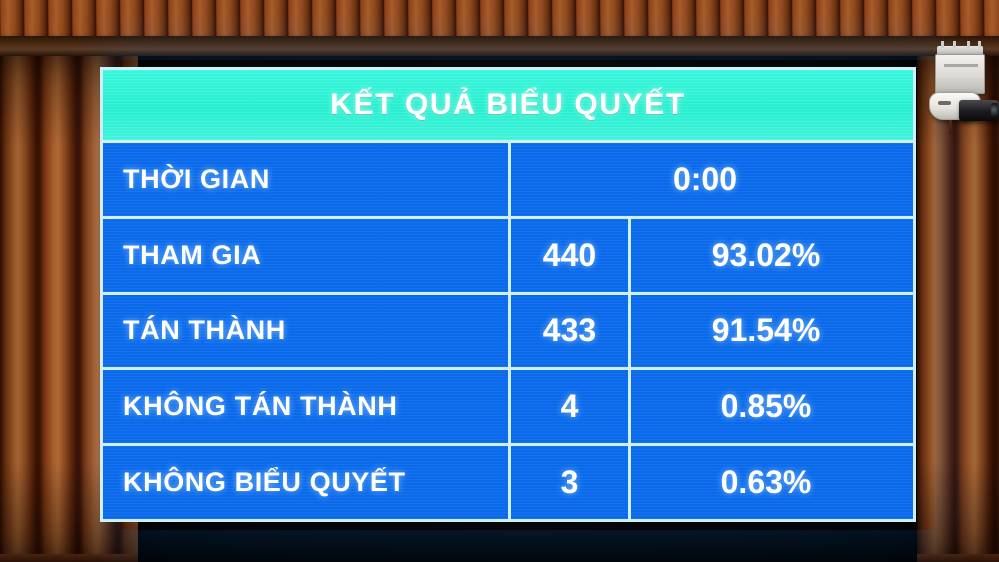 This screenshot has width=999, height=562. Describe the element at coordinates (960, 74) in the screenshot. I see `camera-housing` at that location.